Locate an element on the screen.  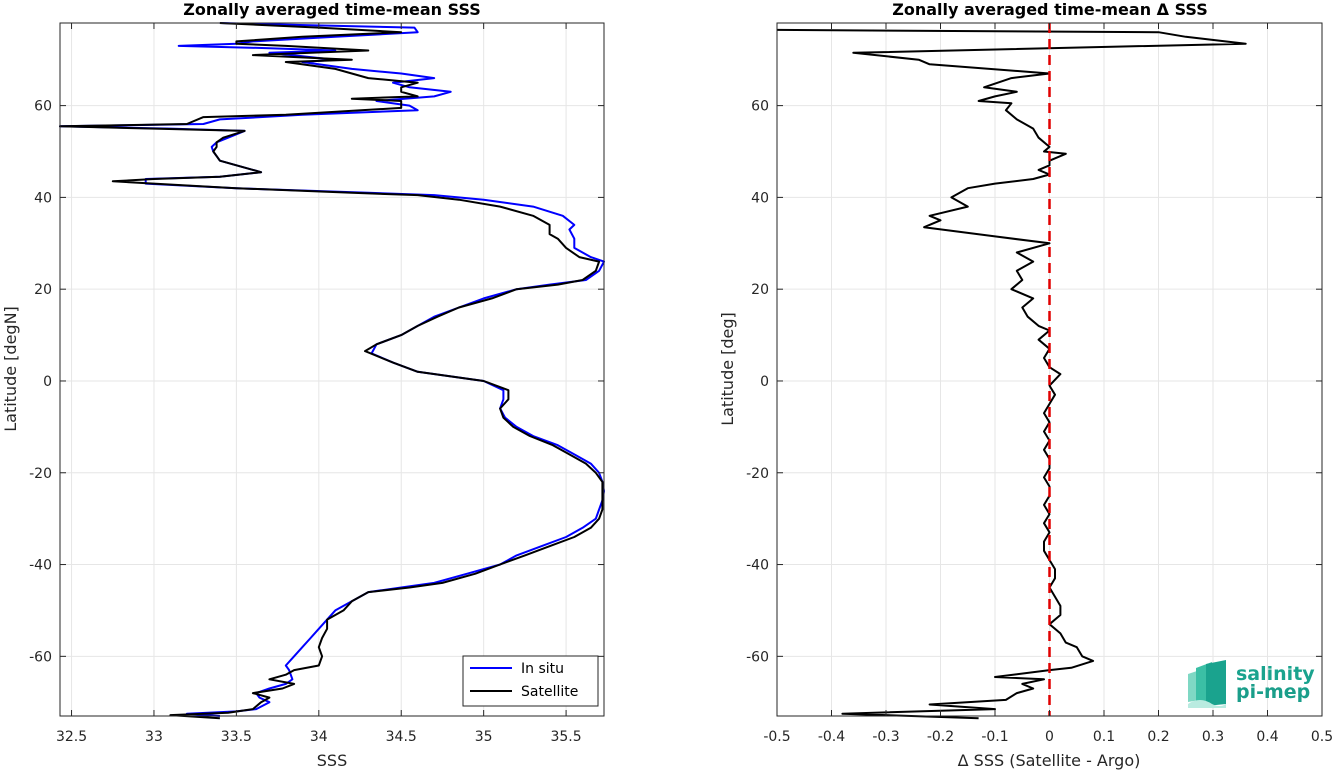
left-y-tick-label: 40 is located at coordinates (43, 198).